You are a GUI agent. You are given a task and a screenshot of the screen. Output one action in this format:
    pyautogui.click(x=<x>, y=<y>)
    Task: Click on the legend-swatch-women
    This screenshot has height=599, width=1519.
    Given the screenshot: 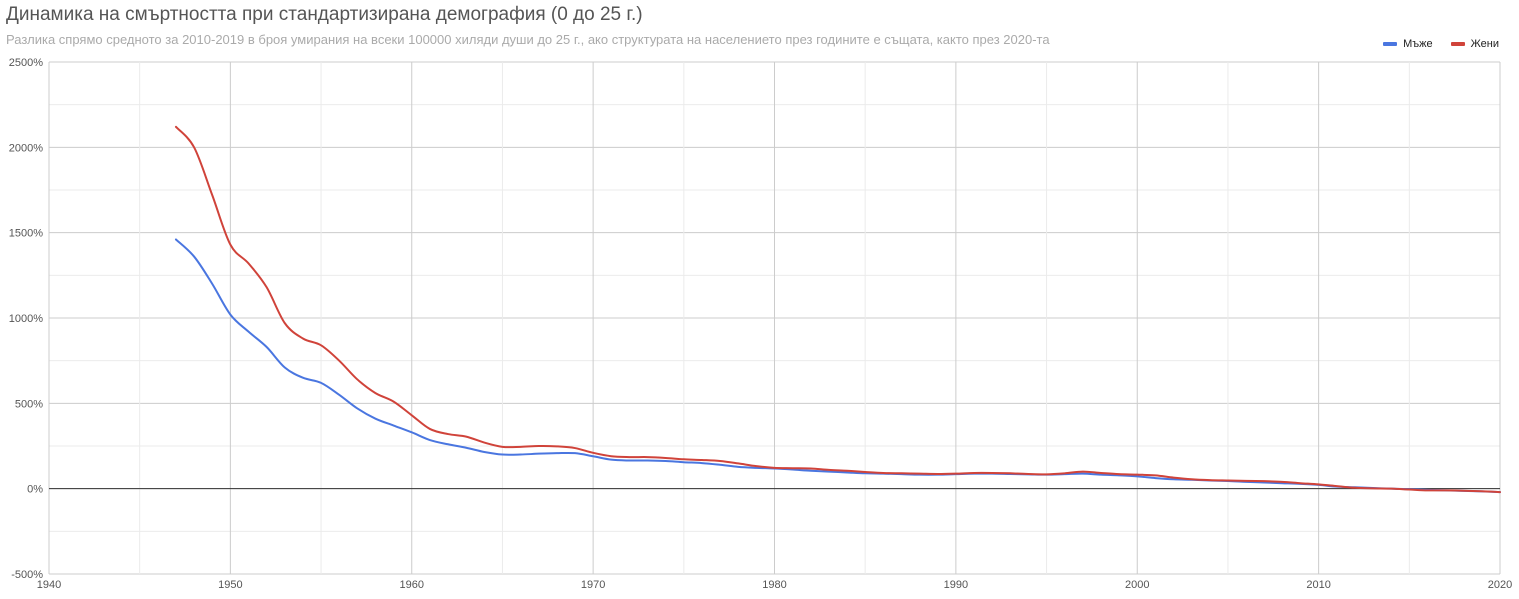 What is the action you would take?
    pyautogui.click(x=1457, y=44)
    